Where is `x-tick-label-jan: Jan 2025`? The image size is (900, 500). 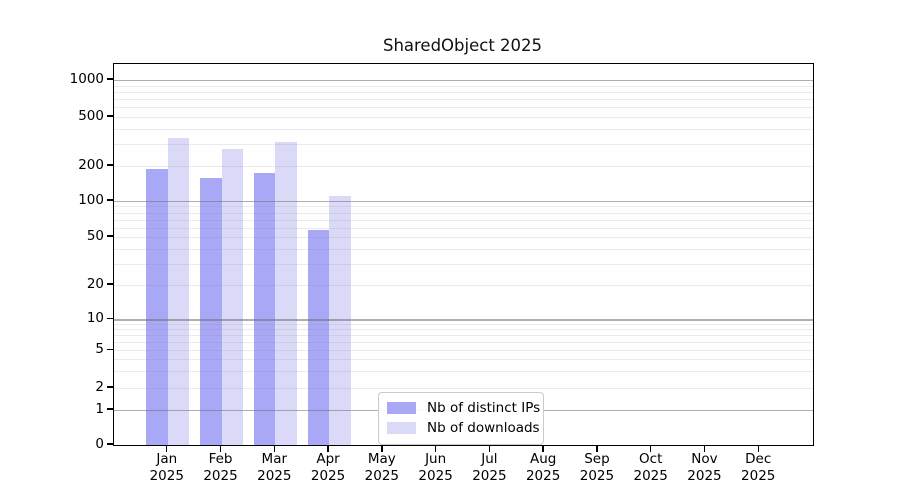
x-tick-label-jan: Jan 2025 is located at coordinates (166, 467).